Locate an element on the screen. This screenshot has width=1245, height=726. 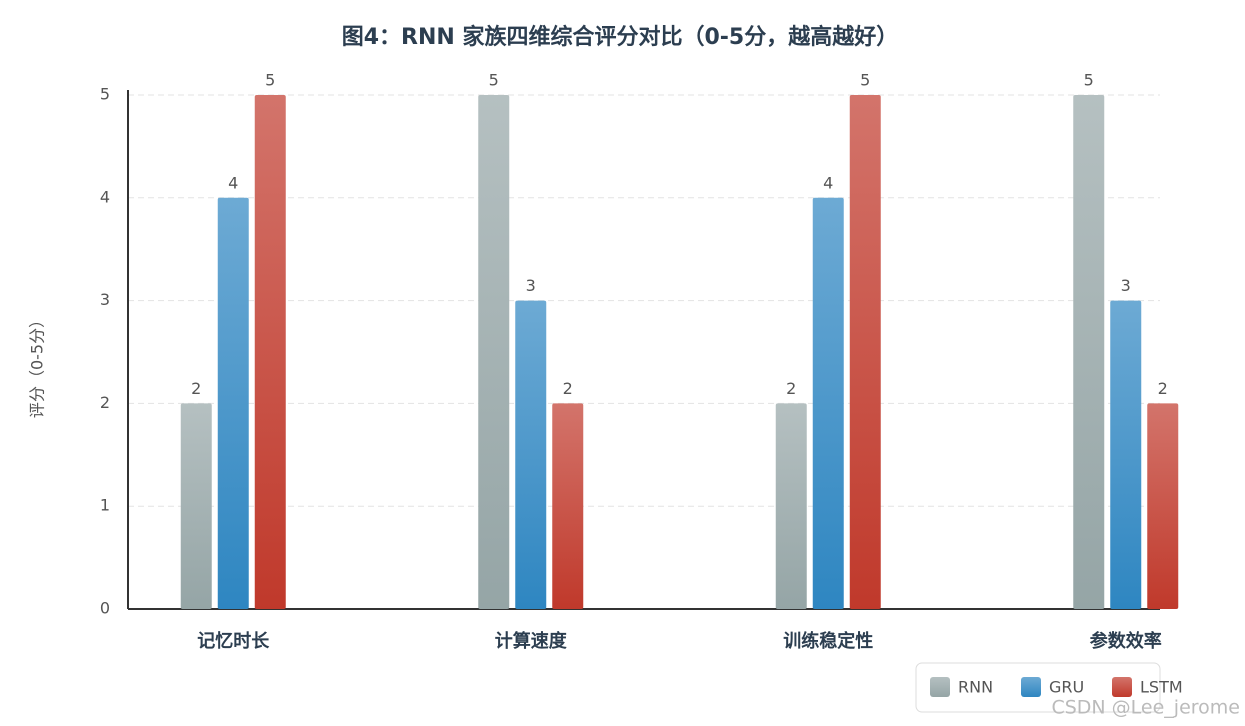
x-tick-label: 训练稳定性 is located at coordinates (828, 641).